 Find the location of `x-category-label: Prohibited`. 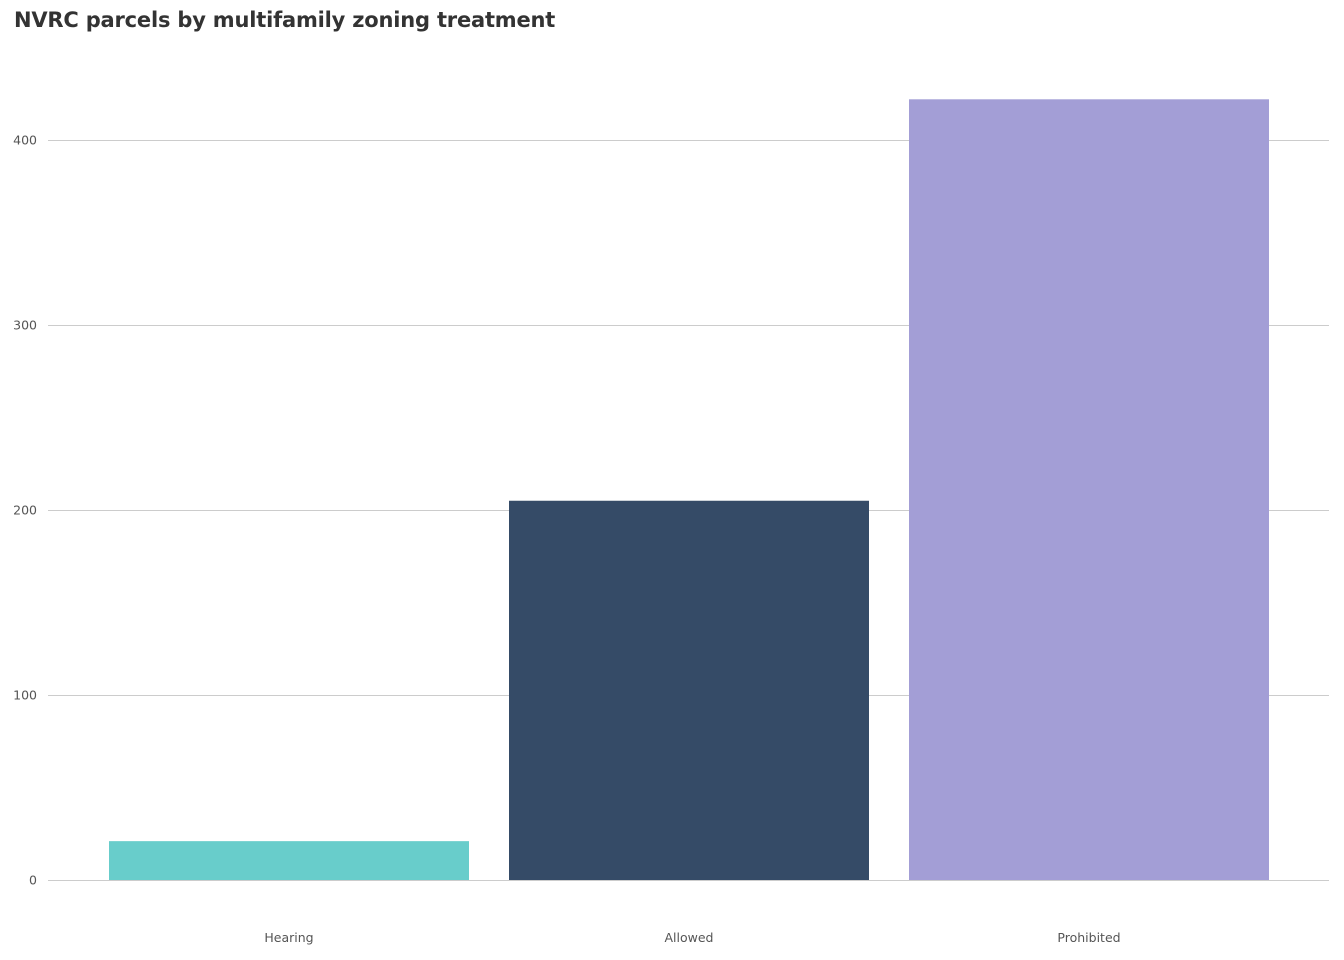

x-category-label: Prohibited is located at coordinates (1088, 937).